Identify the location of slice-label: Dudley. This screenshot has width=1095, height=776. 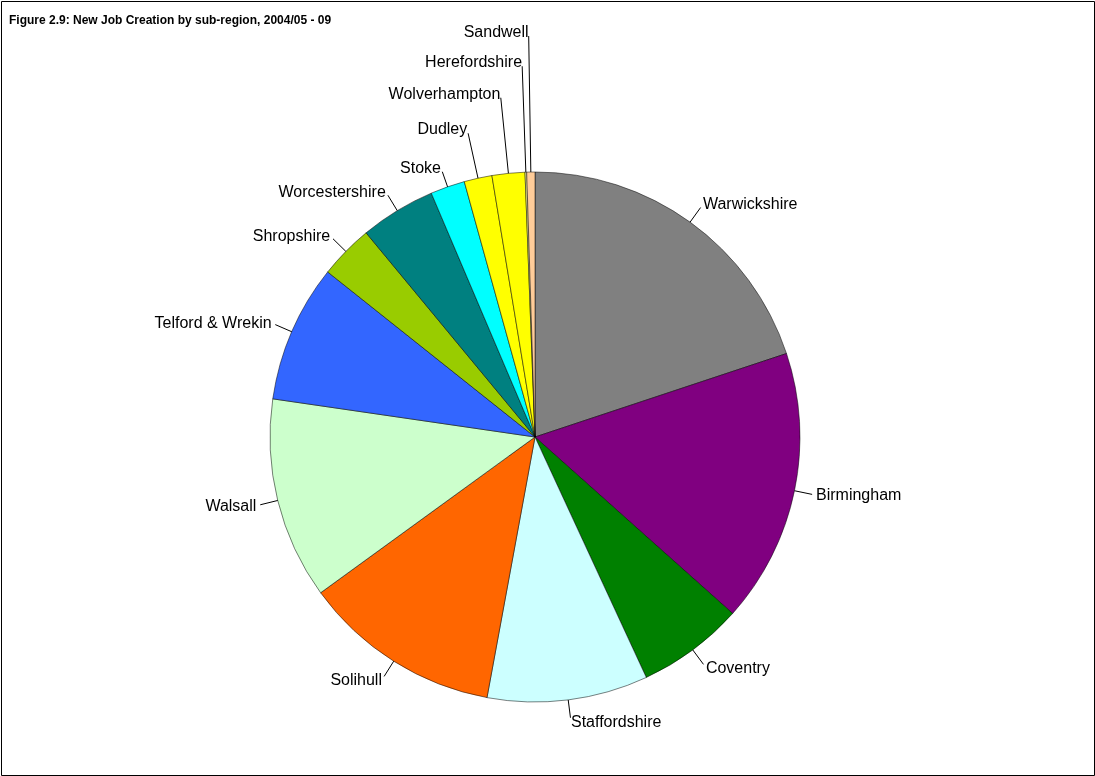
(442, 129).